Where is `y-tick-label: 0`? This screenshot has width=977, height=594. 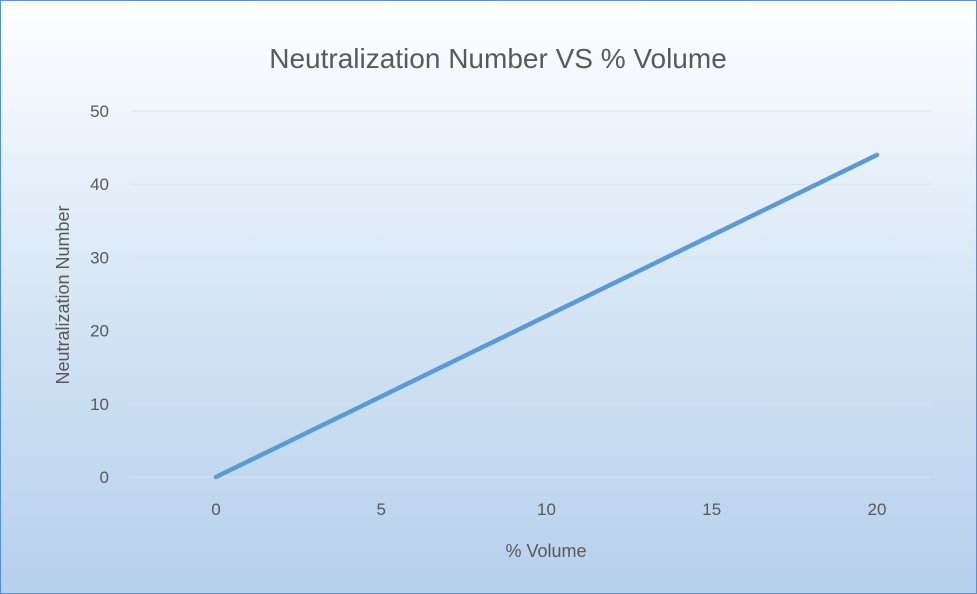 y-tick-label: 0 is located at coordinates (104, 477).